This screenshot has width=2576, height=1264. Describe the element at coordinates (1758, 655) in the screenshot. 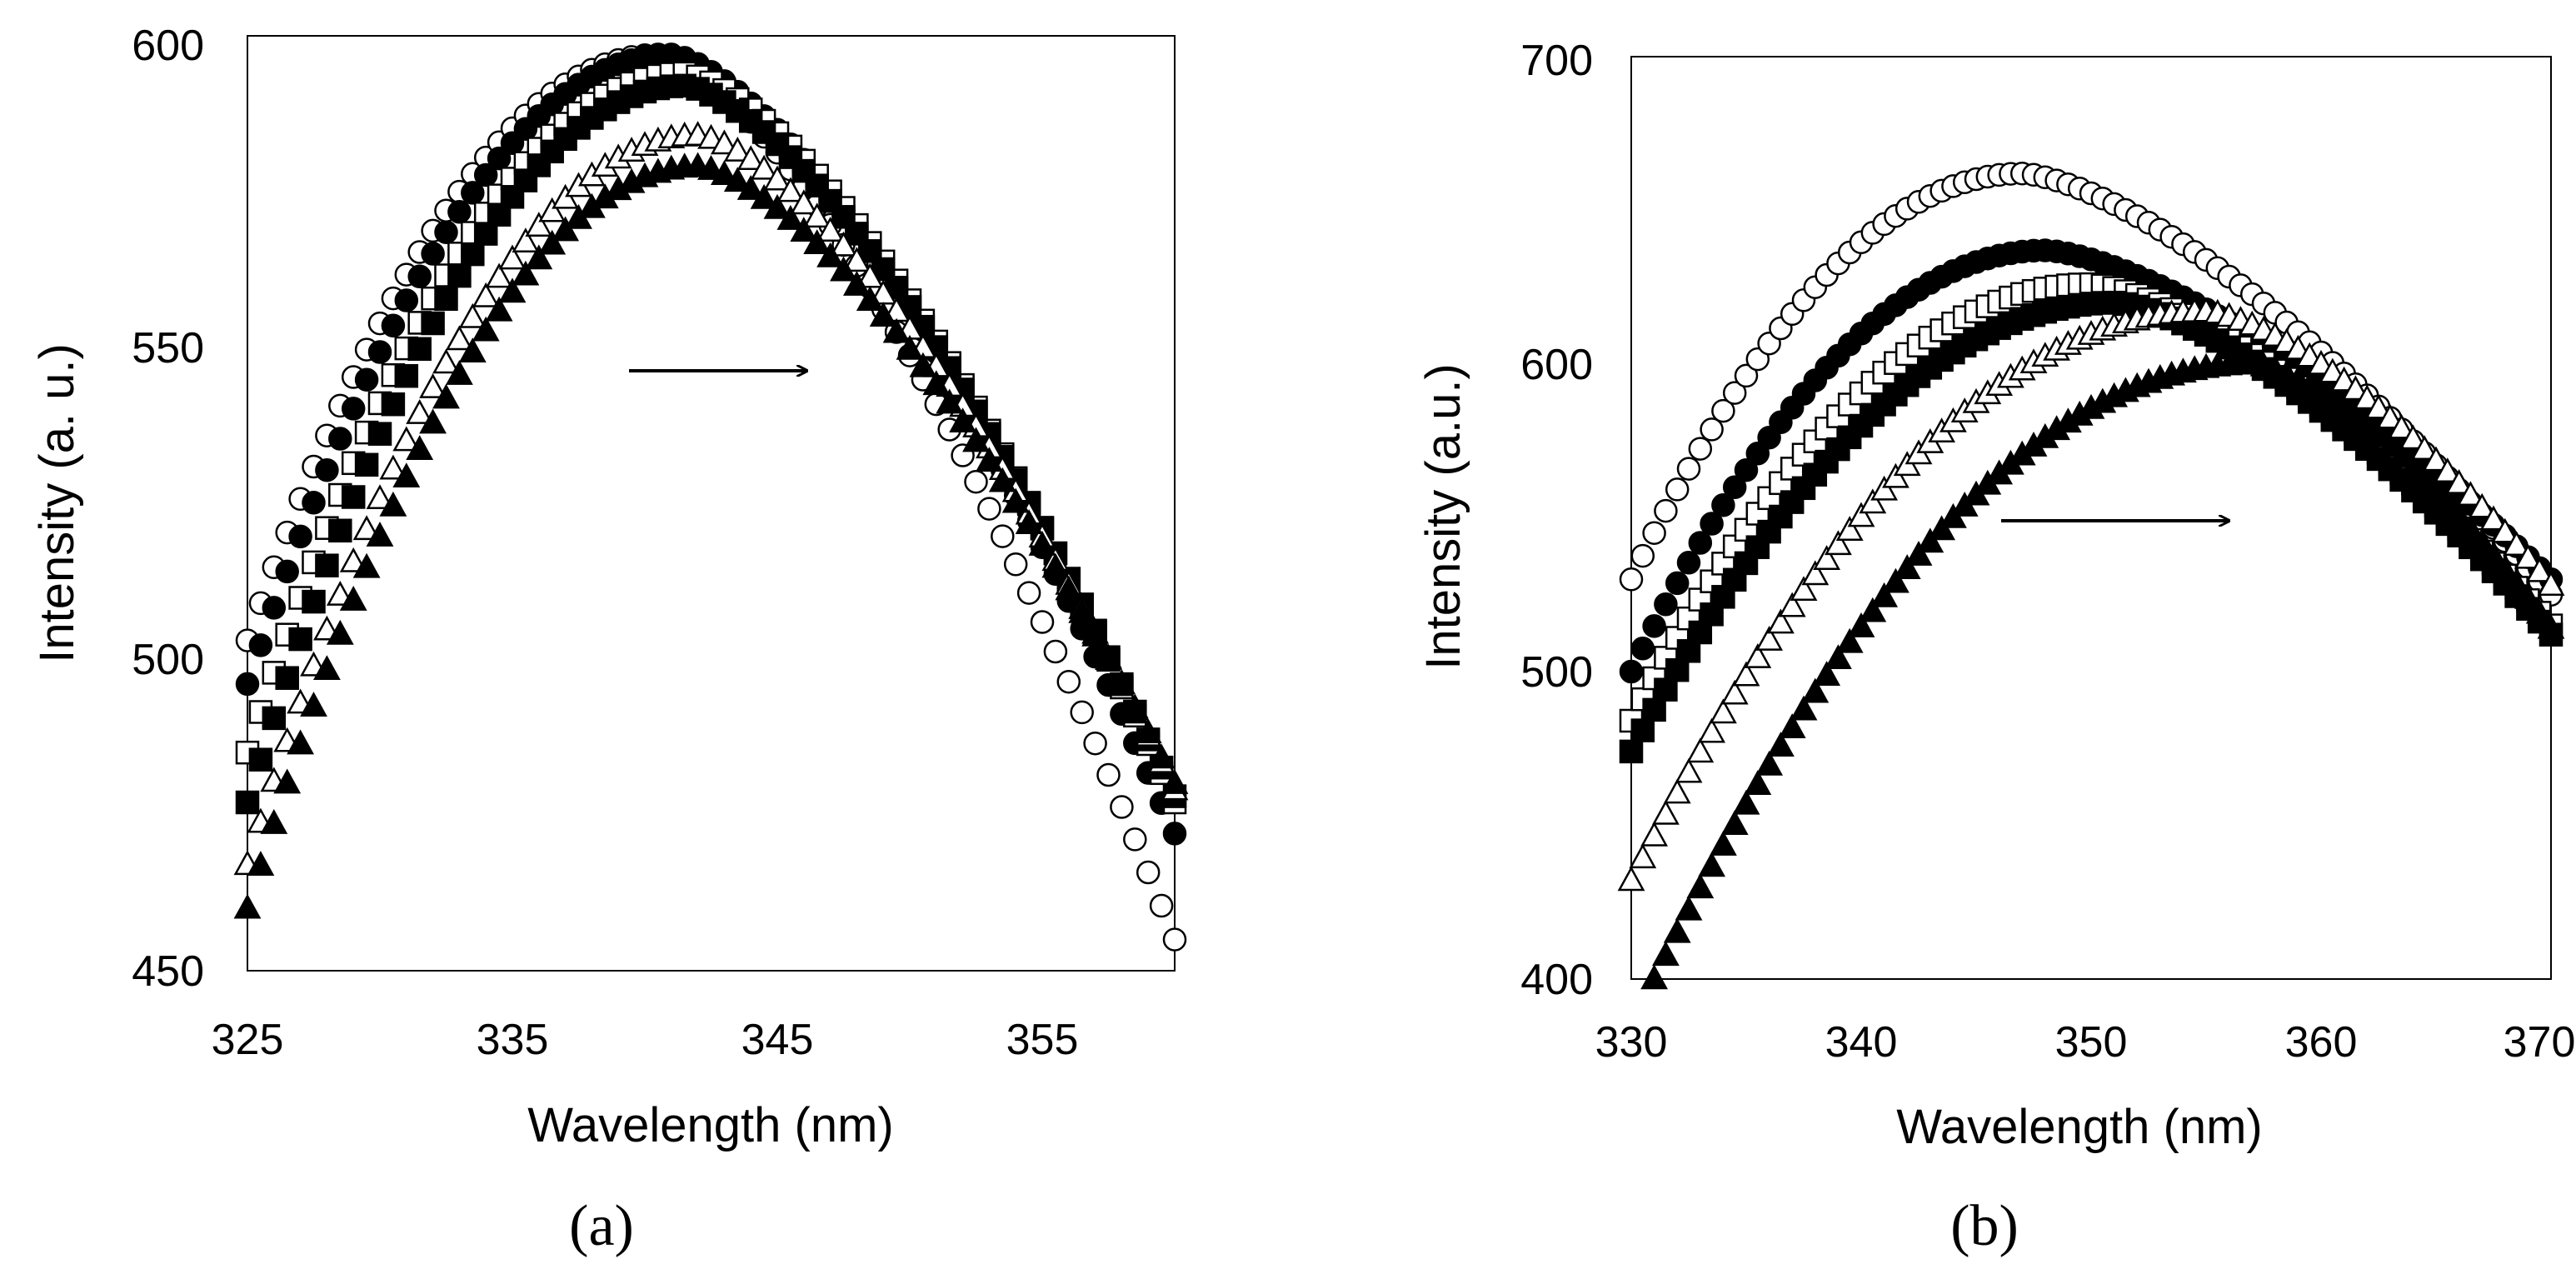

I see `data-point-s5-p11` at that location.